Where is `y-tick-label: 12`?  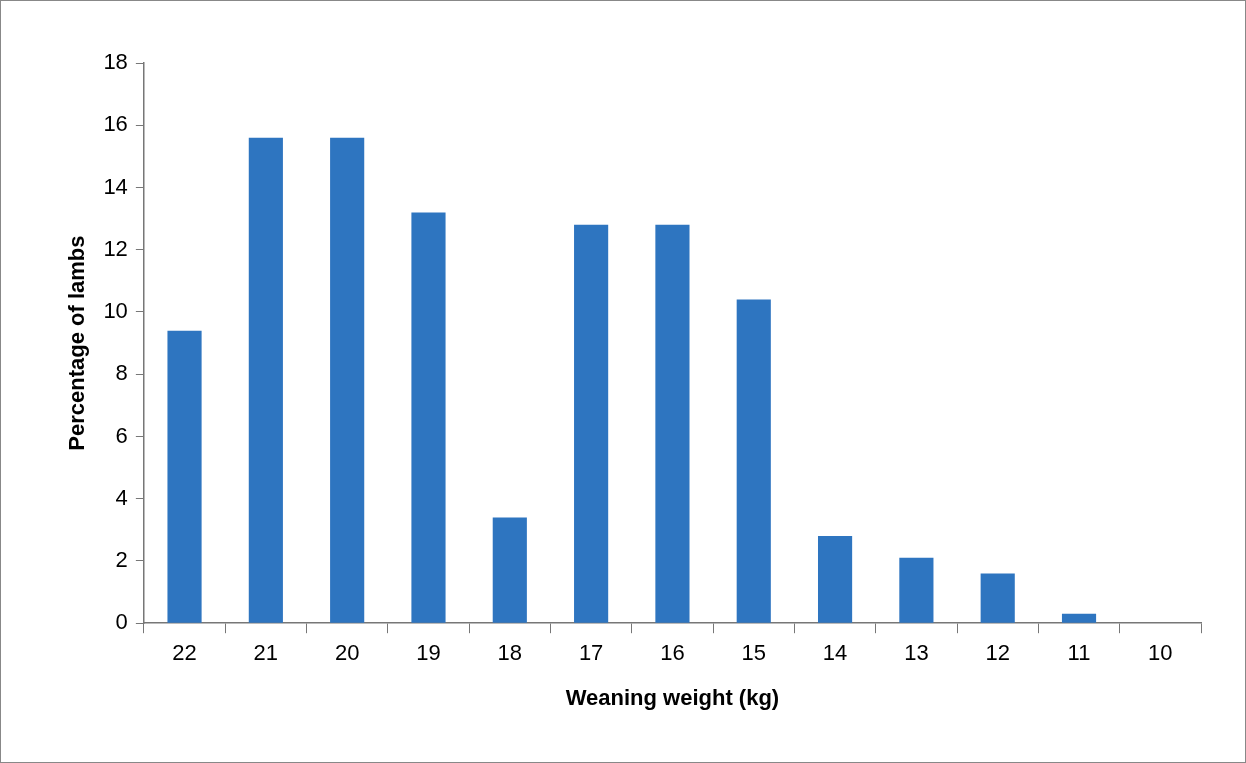
y-tick-label: 12 is located at coordinates (115, 248).